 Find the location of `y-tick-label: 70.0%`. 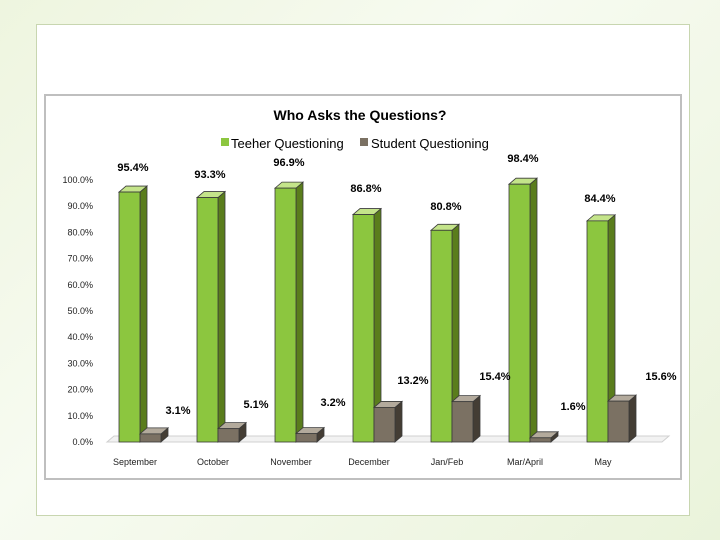

y-tick-label: 70.0% is located at coordinates (80, 259).